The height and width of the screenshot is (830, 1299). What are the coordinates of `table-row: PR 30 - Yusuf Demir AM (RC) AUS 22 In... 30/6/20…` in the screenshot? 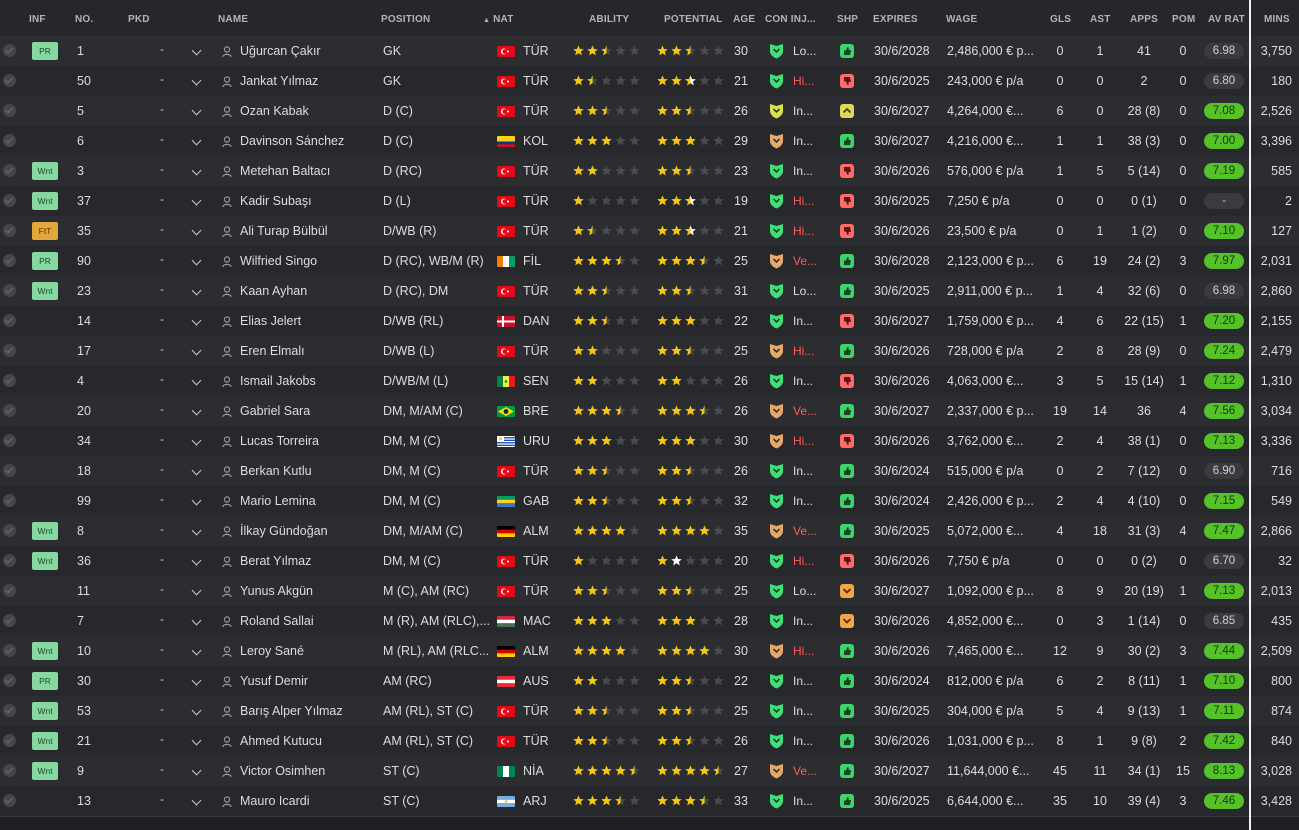 It's located at (649, 681).